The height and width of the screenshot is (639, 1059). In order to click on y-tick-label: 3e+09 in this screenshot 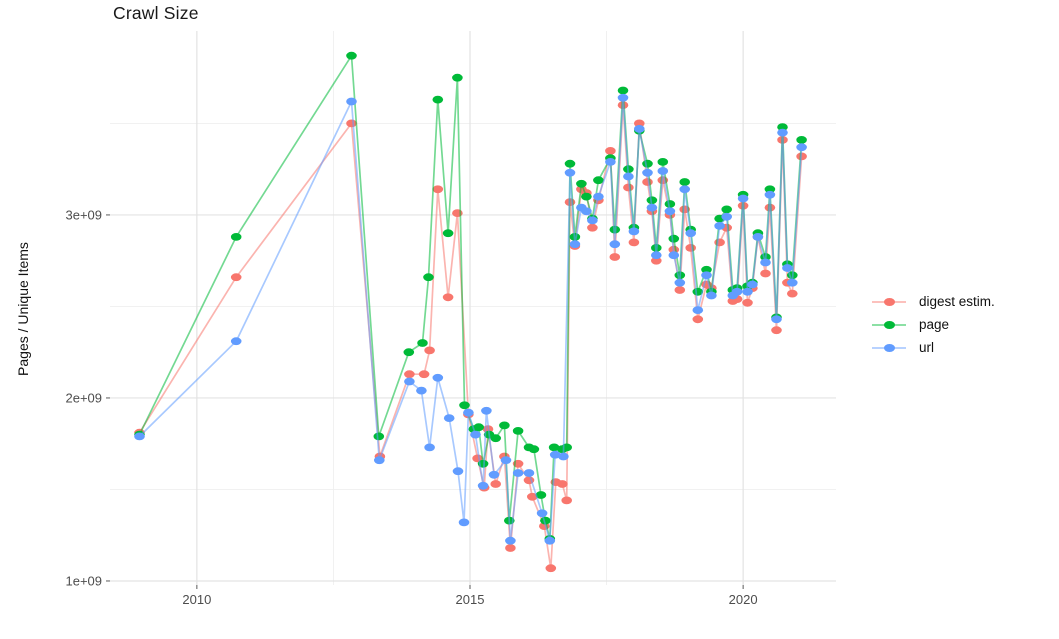, I will do `click(83, 214)`.